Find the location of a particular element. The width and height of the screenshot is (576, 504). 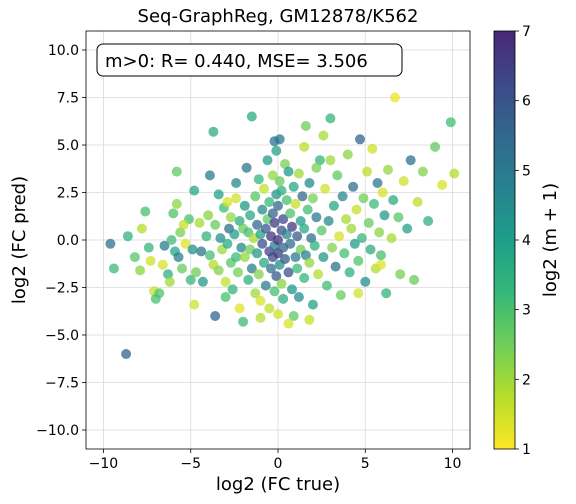

x-axis-ticks: −10 −5 0 5 10 is located at coordinates (275, 460).